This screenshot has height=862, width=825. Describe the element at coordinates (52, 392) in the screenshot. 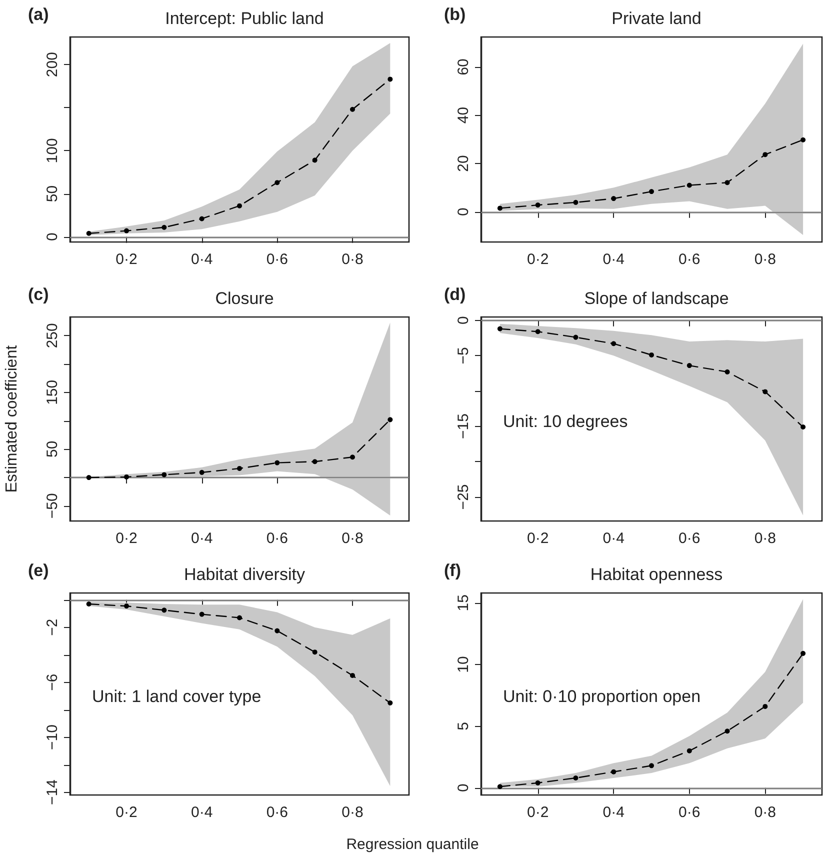

I see `y-tick-label: 150` at that location.